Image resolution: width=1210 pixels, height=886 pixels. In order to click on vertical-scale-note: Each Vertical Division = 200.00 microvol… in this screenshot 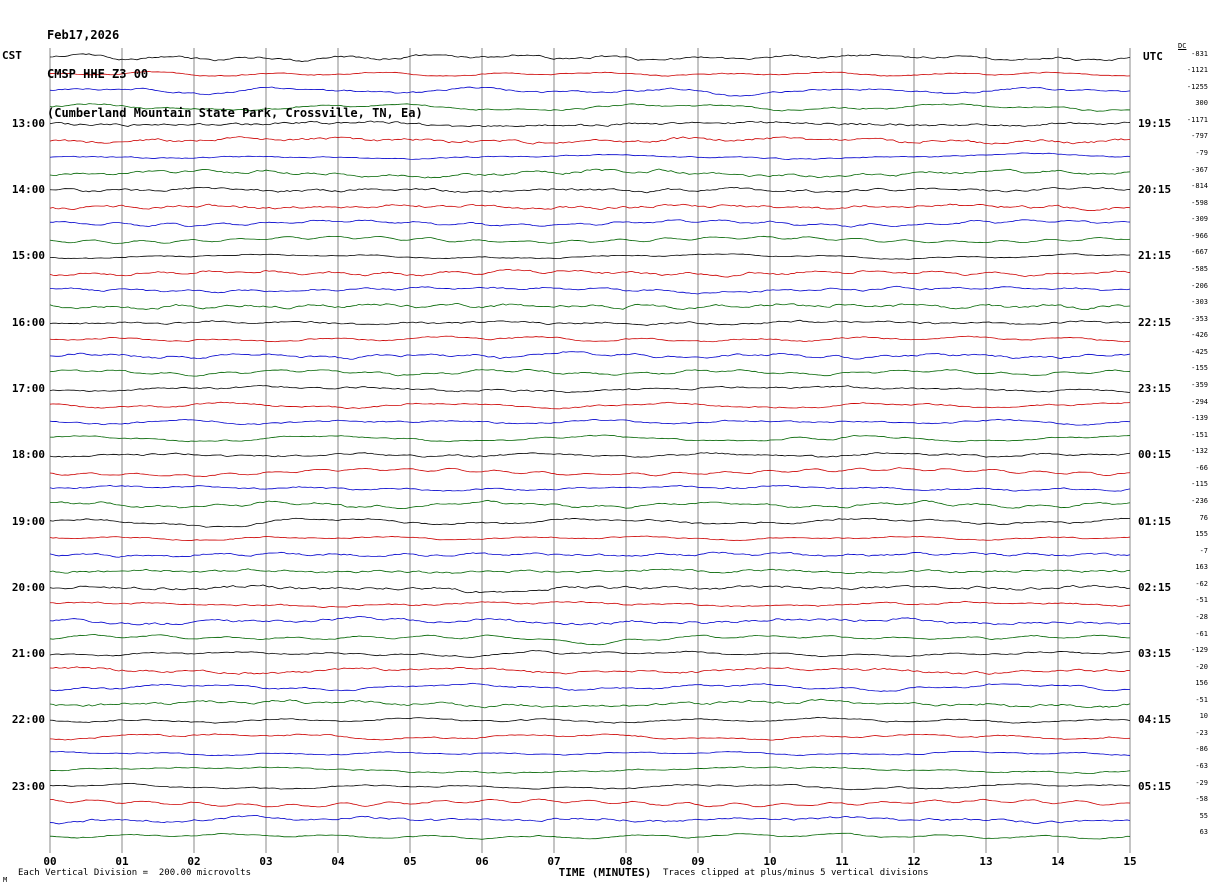, I will do `click(134, 873)`.